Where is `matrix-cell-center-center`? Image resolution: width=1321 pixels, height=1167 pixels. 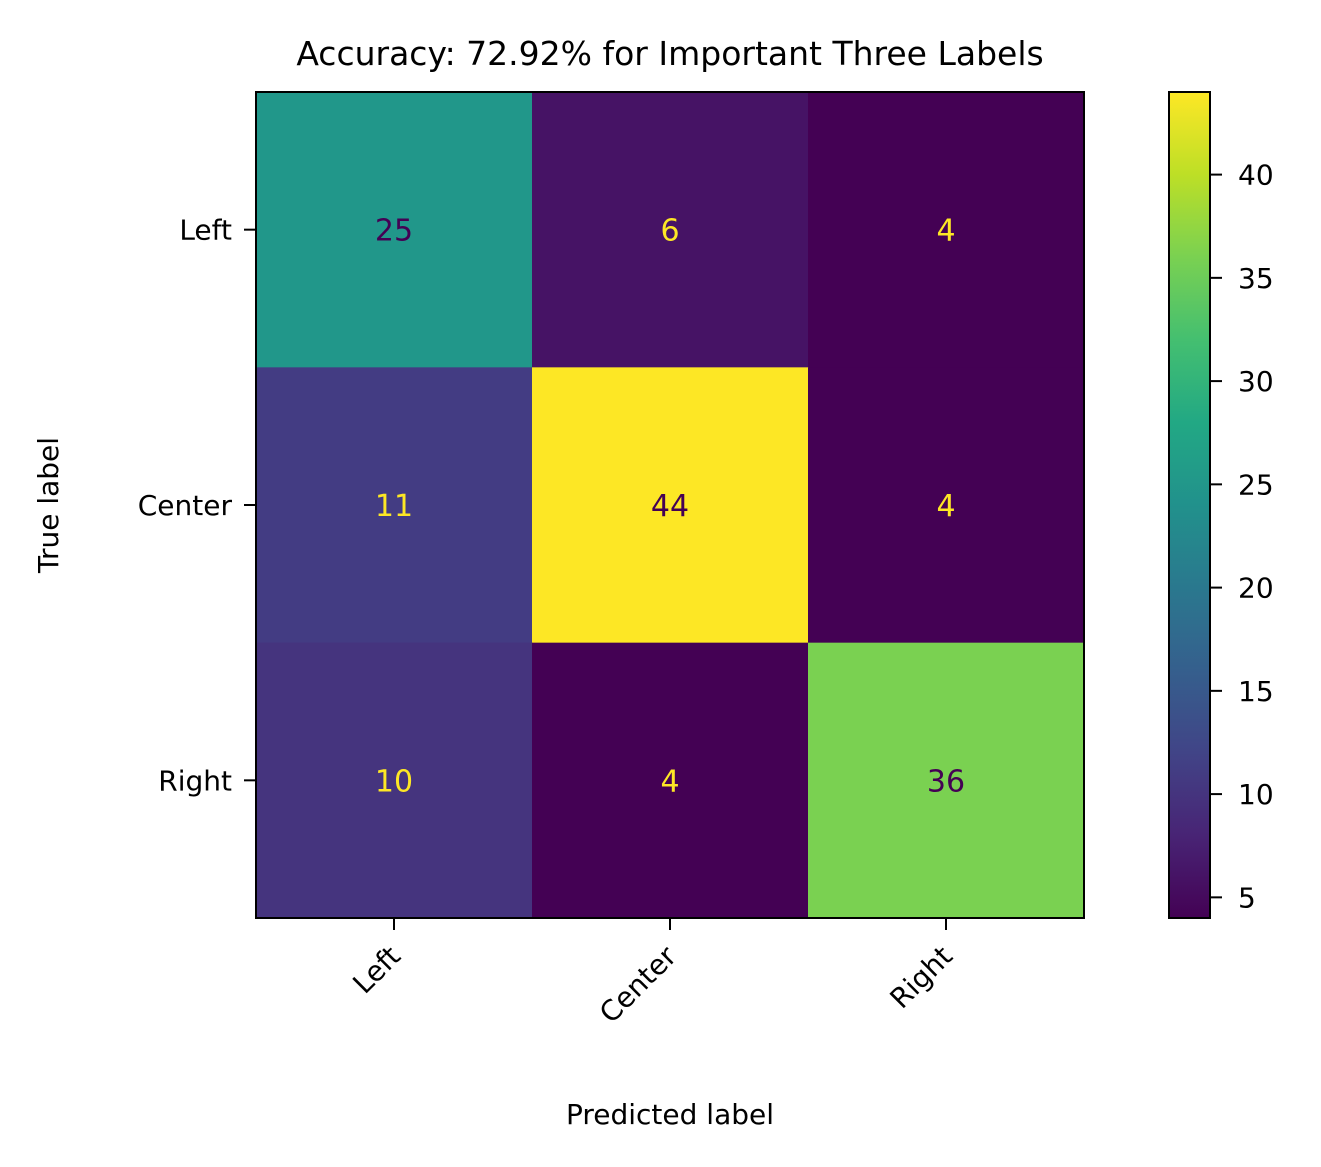 matrix-cell-center-center is located at coordinates (670, 505).